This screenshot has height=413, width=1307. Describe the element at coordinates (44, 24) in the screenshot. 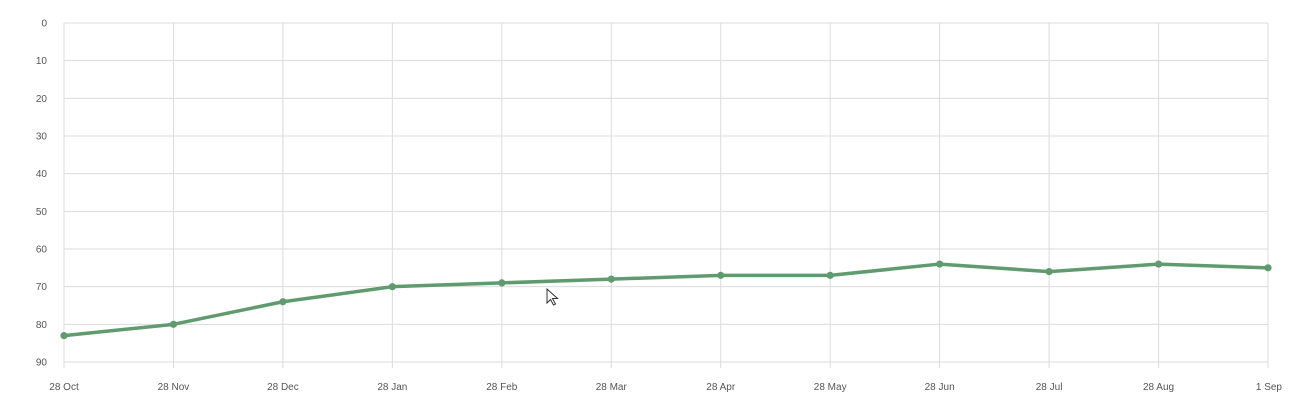

I see `y-tick-label: 0` at that location.